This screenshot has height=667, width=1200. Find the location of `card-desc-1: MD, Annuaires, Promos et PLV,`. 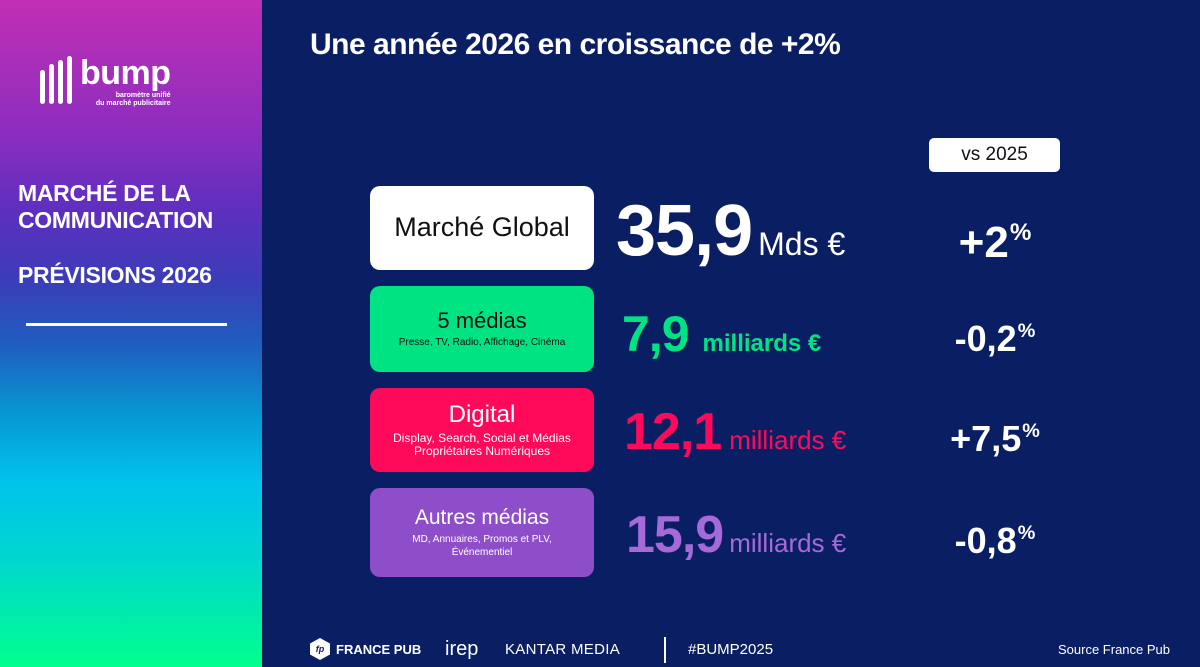

card-desc-1: MD, Annuaires, Promos et PLV, is located at coordinates (482, 539).